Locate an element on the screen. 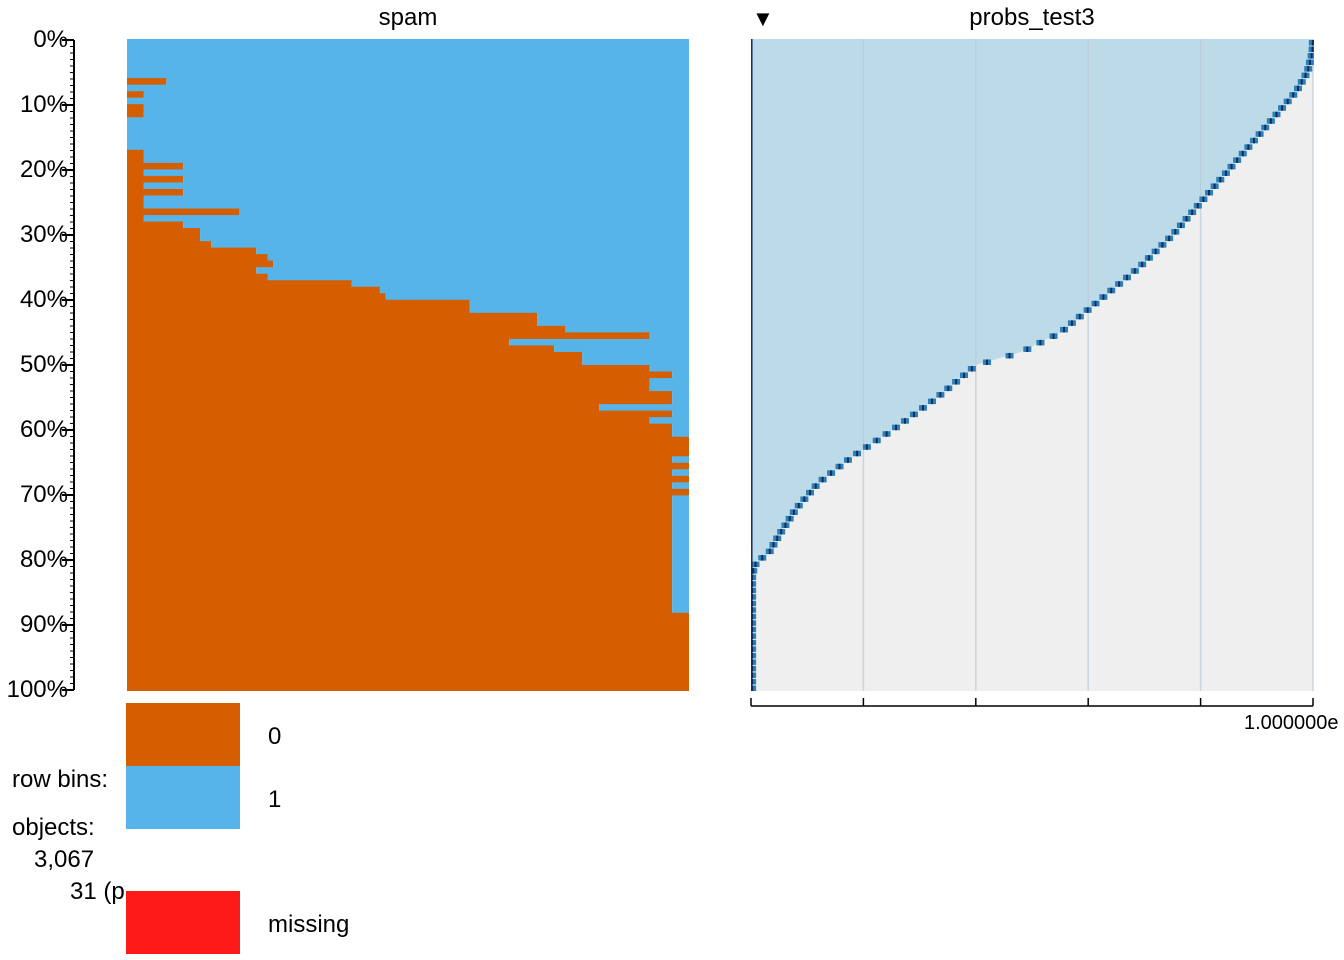 Image resolution: width=1344 pixels, height=960 pixels. y-tick-label: 40% is located at coordinates (43, 299).